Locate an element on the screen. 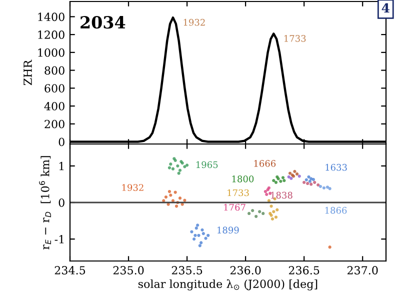 The image size is (400, 300). x-tick-label: 237.0 is located at coordinates (362, 270).